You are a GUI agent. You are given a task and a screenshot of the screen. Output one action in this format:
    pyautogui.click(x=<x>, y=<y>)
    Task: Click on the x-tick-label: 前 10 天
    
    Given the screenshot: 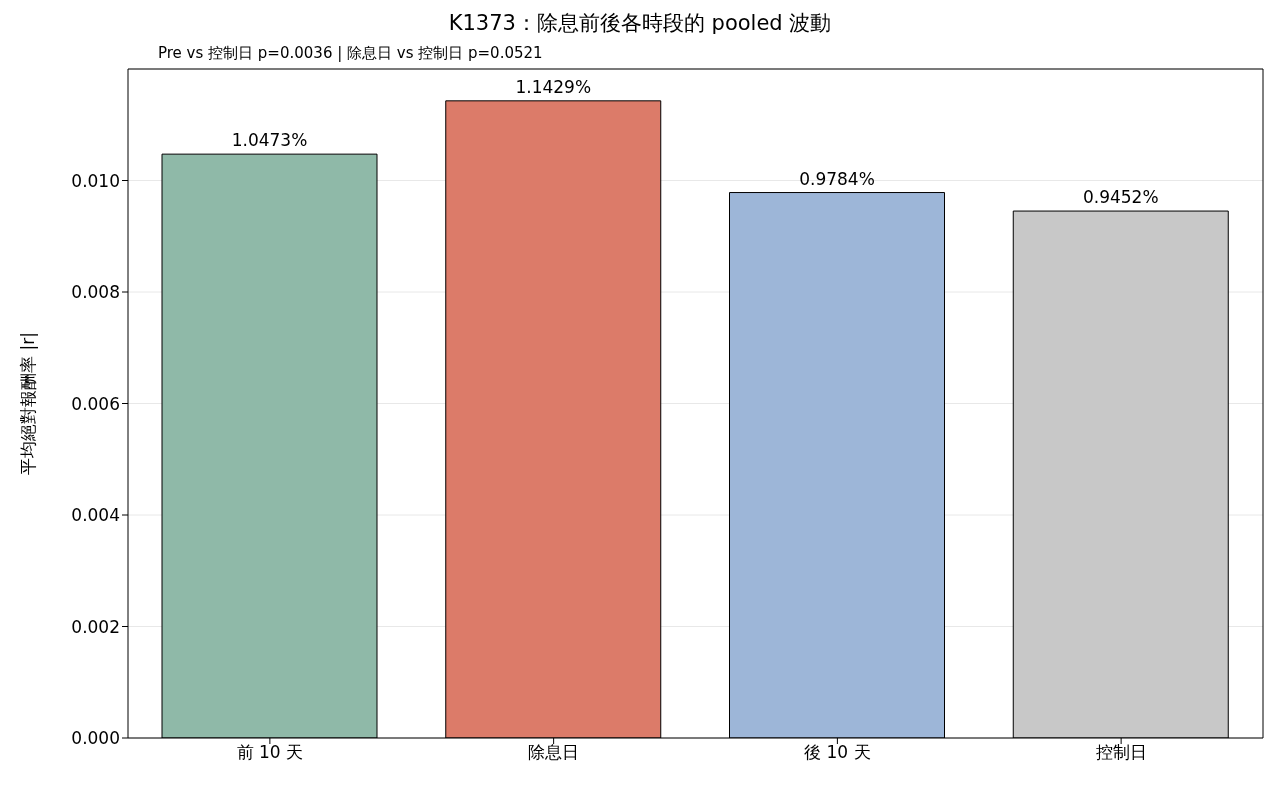 What is the action you would take?
    pyautogui.click(x=270, y=752)
    